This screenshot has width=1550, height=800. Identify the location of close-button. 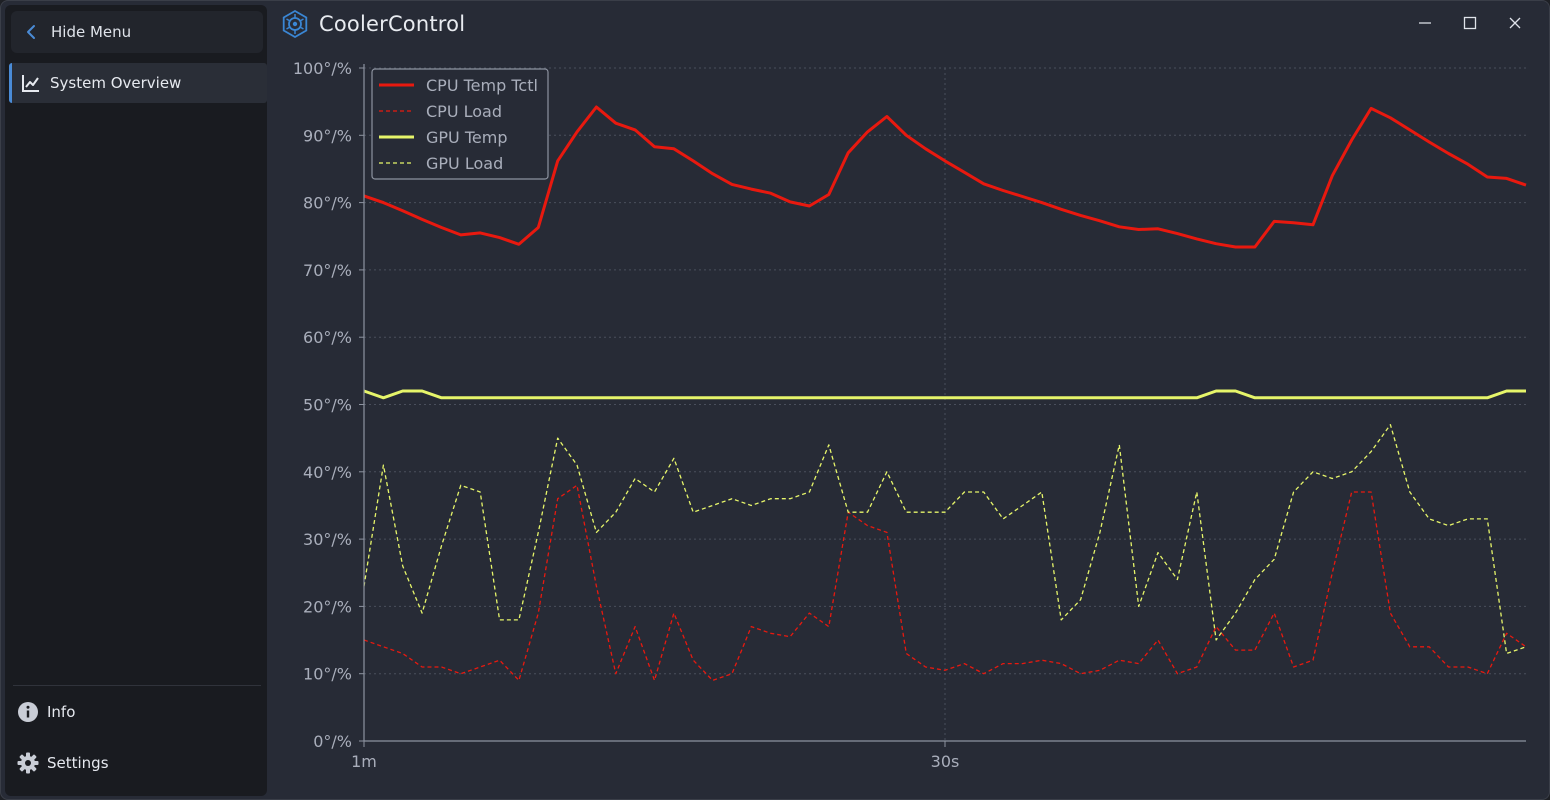
(1514, 23).